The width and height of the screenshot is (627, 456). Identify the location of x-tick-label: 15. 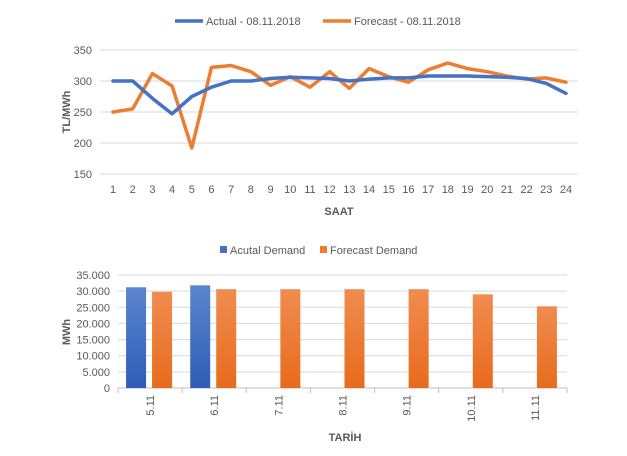
(389, 190).